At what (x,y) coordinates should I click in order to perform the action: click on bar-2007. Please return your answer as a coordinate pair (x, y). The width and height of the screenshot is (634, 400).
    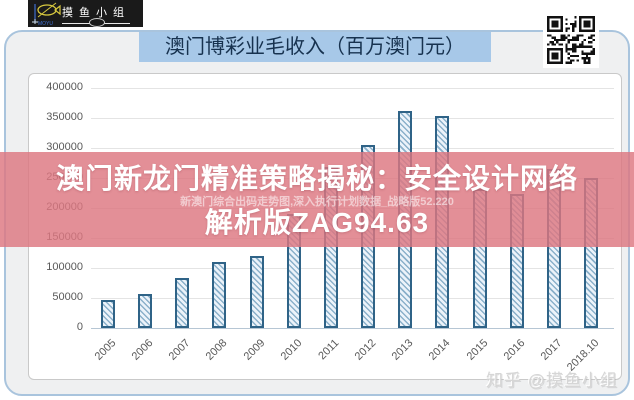
    Looking at the image, I should click on (182, 302).